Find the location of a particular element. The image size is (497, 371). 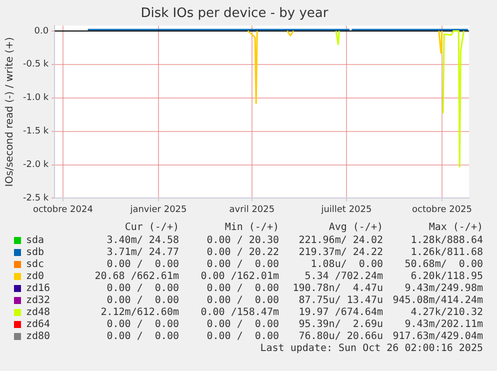

text: Min (-/+) is located at coordinates (251, 227).